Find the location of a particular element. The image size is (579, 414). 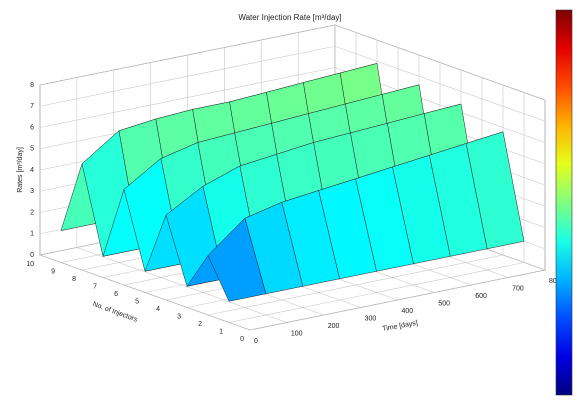

y-tick-label: 2 is located at coordinates (200, 324).